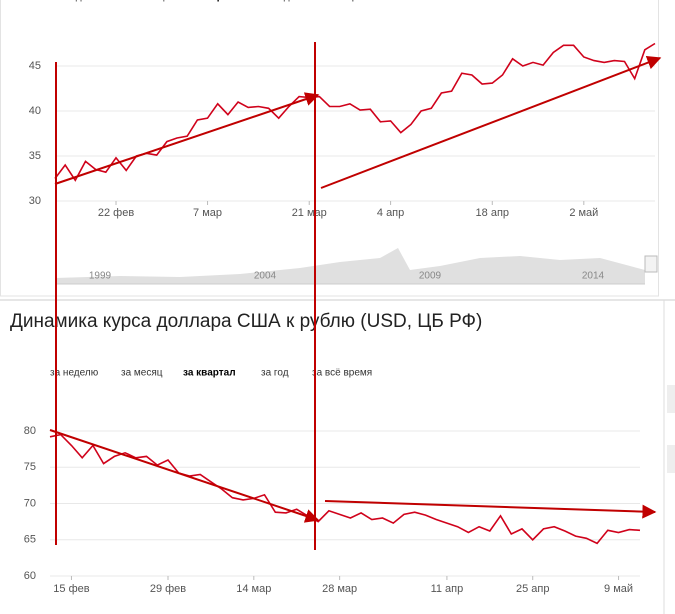 The image size is (675, 614). What do you see at coordinates (100, 276) in the screenshot?
I see `navigator-year: 1999` at bounding box center [100, 276].